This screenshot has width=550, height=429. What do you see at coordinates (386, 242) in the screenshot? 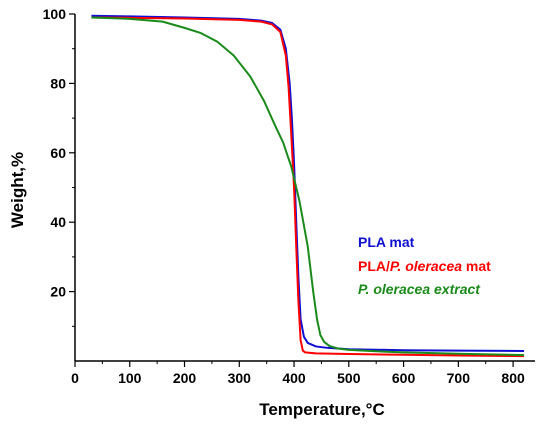
I see `legend-item-1: PLA mat` at bounding box center [386, 242].